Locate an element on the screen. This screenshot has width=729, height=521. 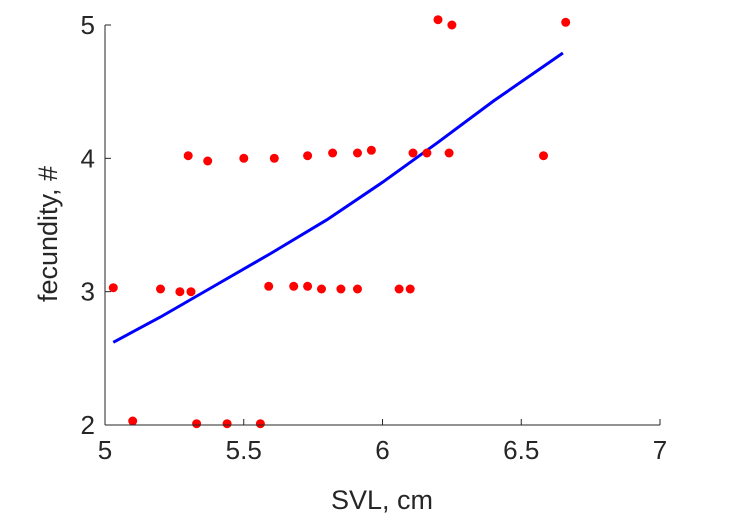
y-tick-label: 4 is located at coordinates (88, 158).